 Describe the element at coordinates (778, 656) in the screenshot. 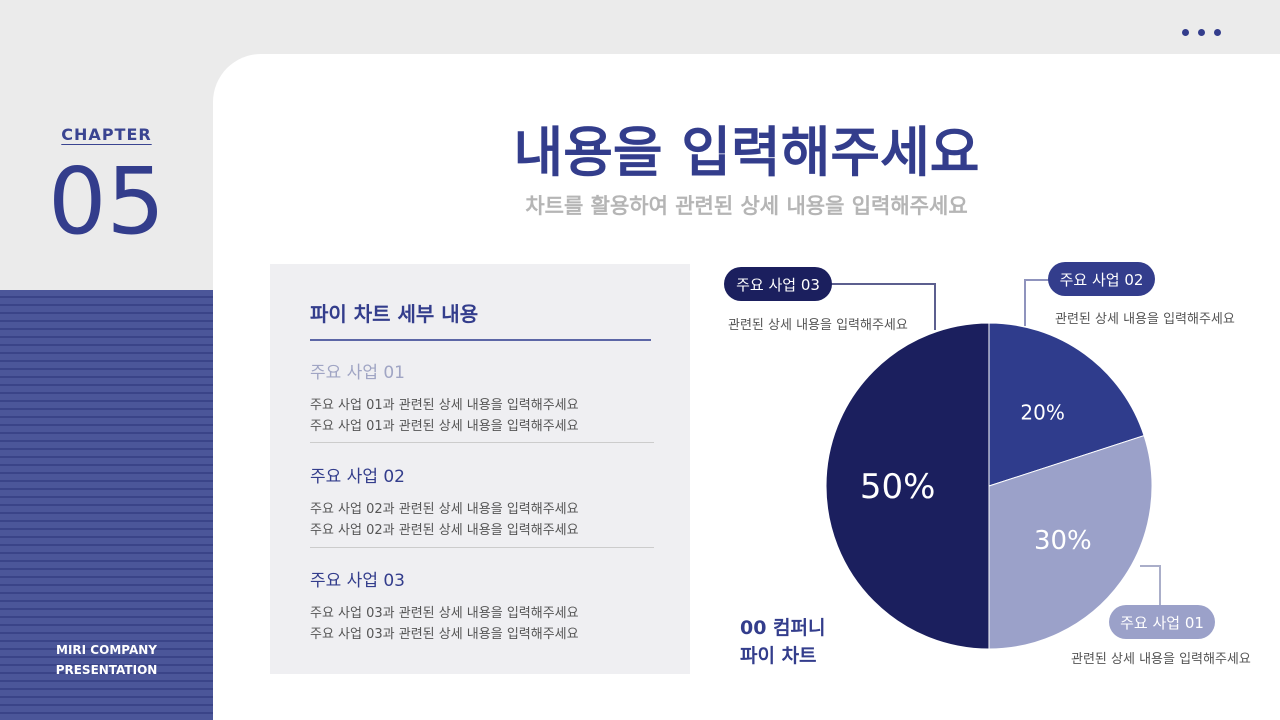

I see `caption-line: 파이 차트` at that location.